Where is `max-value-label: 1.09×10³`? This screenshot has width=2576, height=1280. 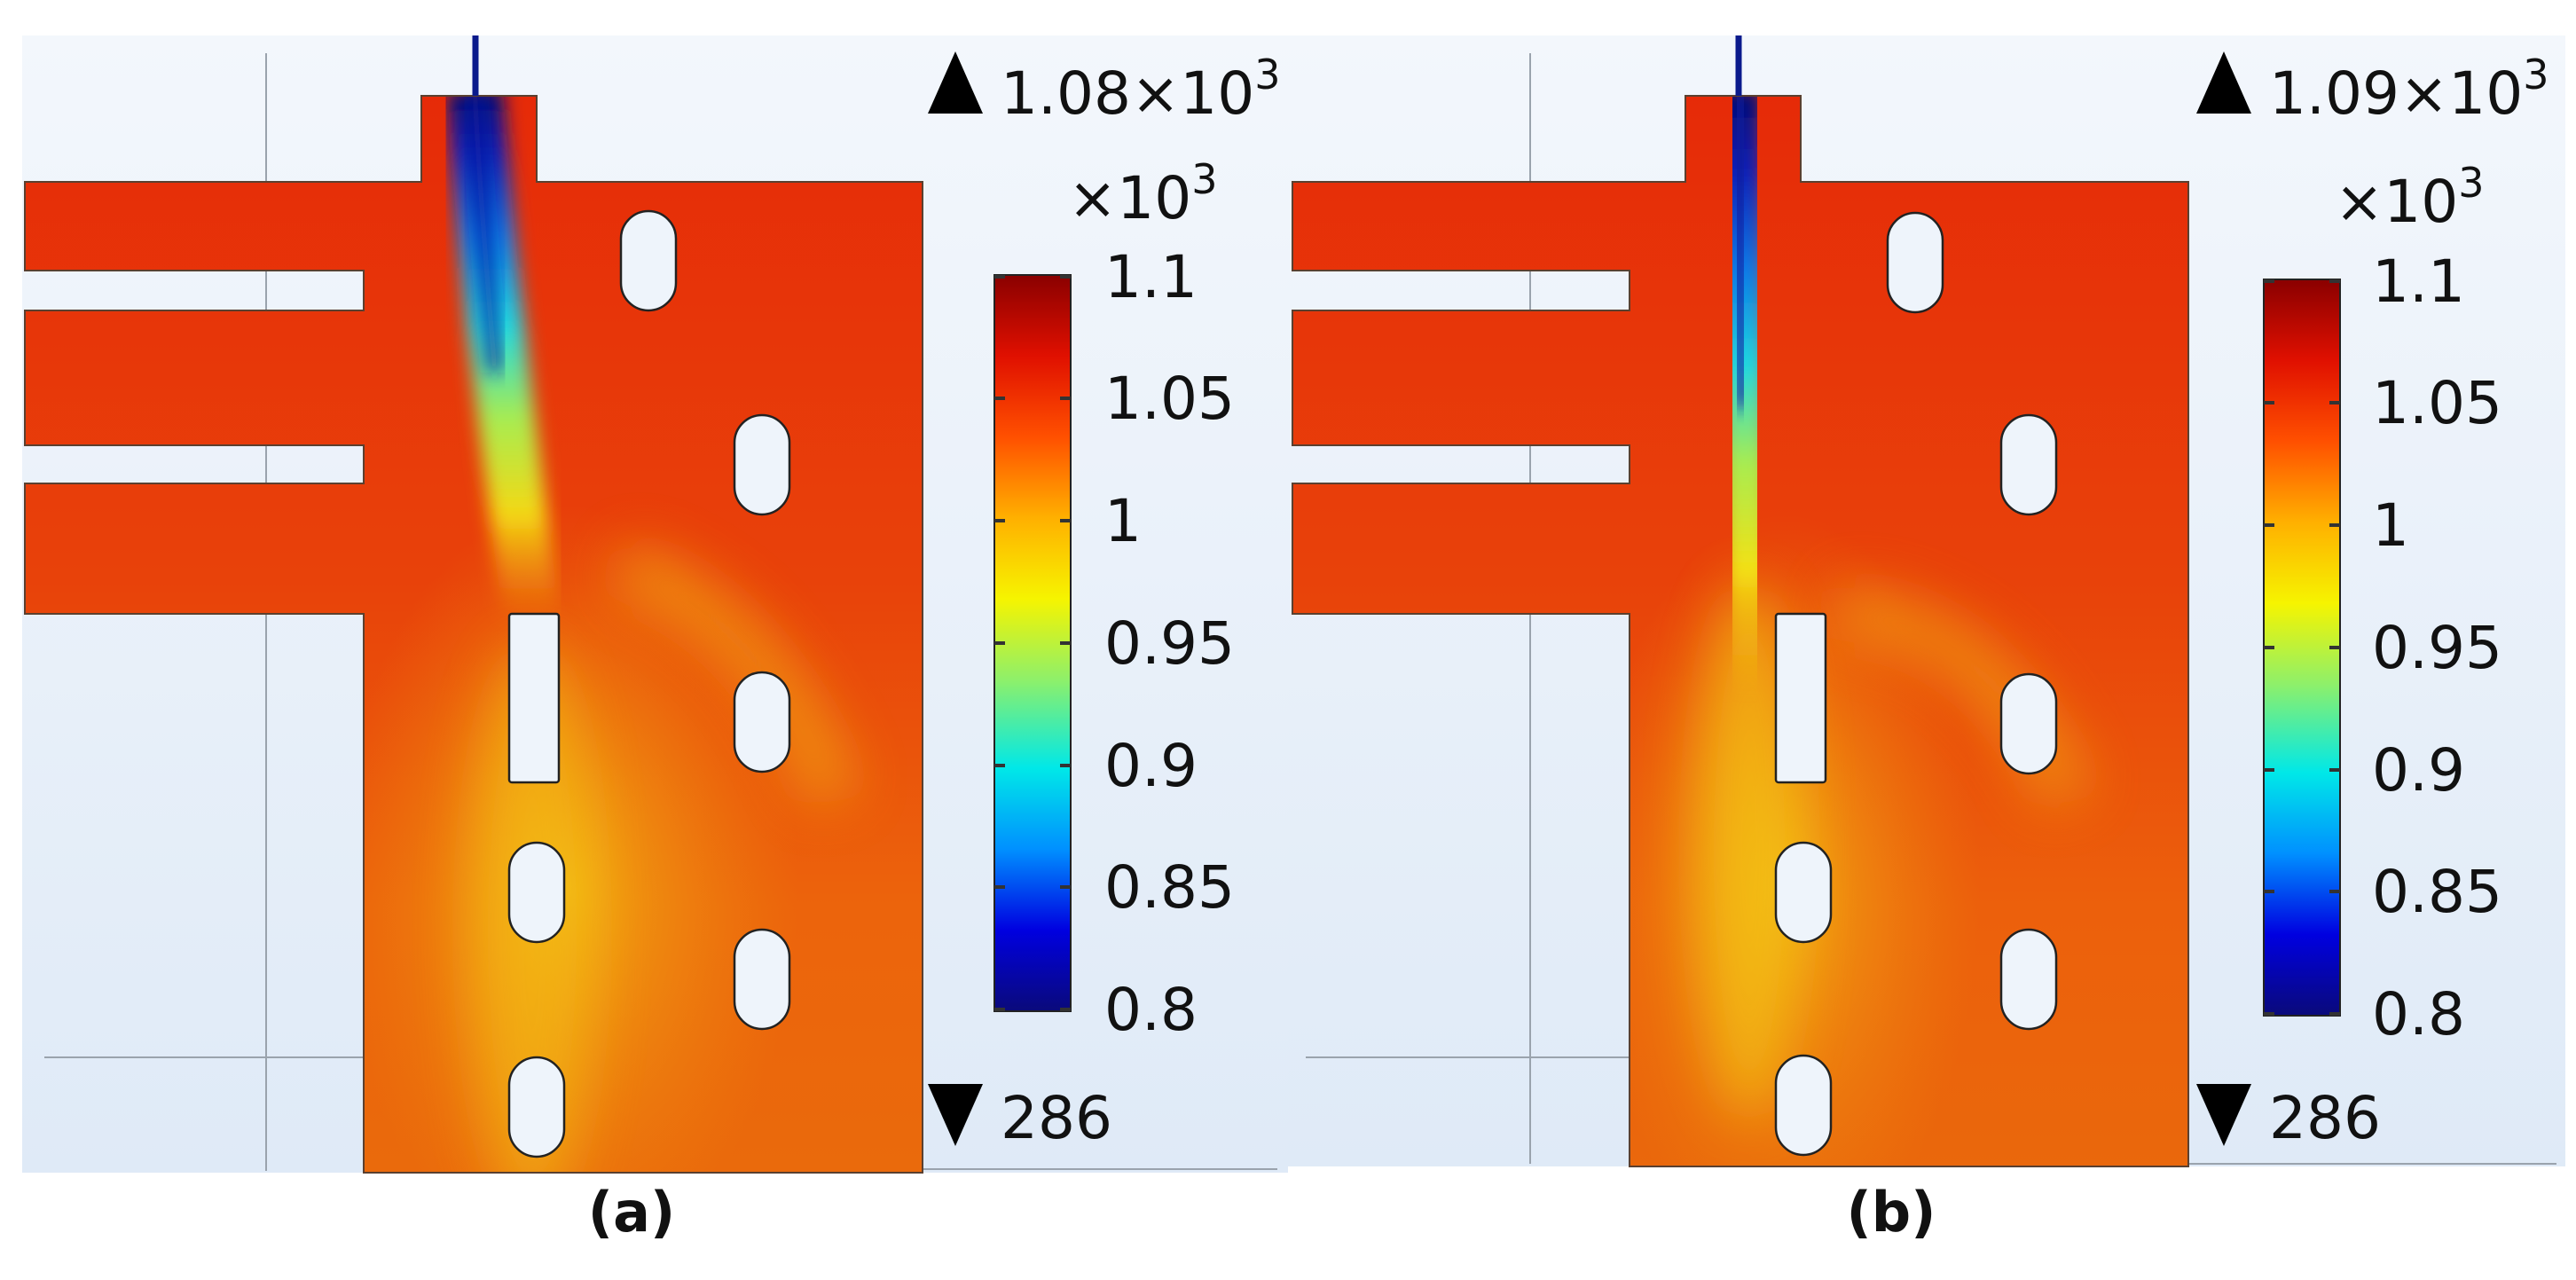
max-value-label: 1.09×10³ is located at coordinates (2409, 89).